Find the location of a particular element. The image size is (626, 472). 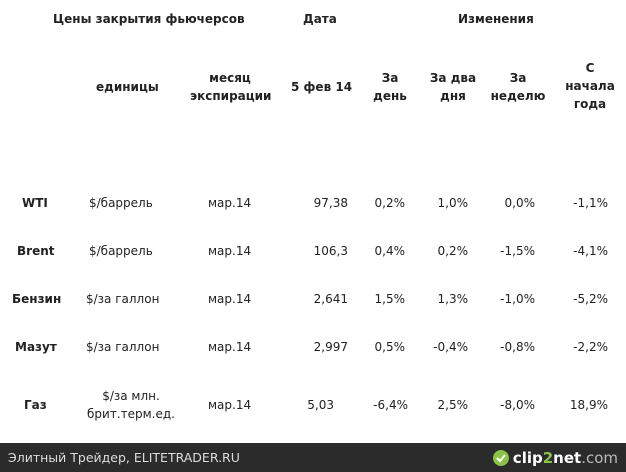

date-group-header: Дата is located at coordinates (320, 19).